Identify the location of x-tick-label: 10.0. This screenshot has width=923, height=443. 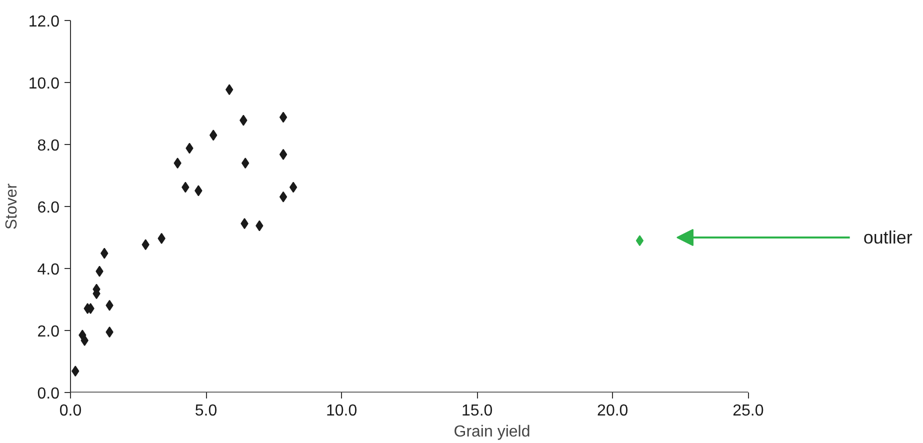
(342, 411).